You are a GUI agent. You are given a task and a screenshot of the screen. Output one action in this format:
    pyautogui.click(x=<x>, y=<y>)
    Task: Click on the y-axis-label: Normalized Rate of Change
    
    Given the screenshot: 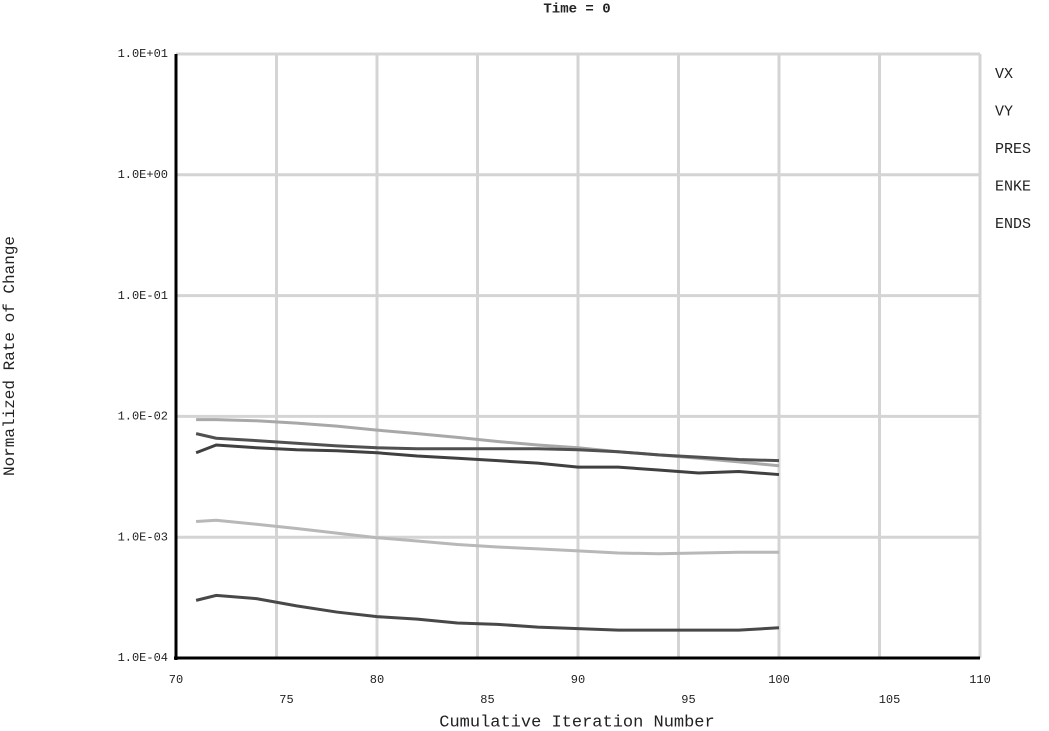 What is the action you would take?
    pyautogui.click(x=10, y=356)
    